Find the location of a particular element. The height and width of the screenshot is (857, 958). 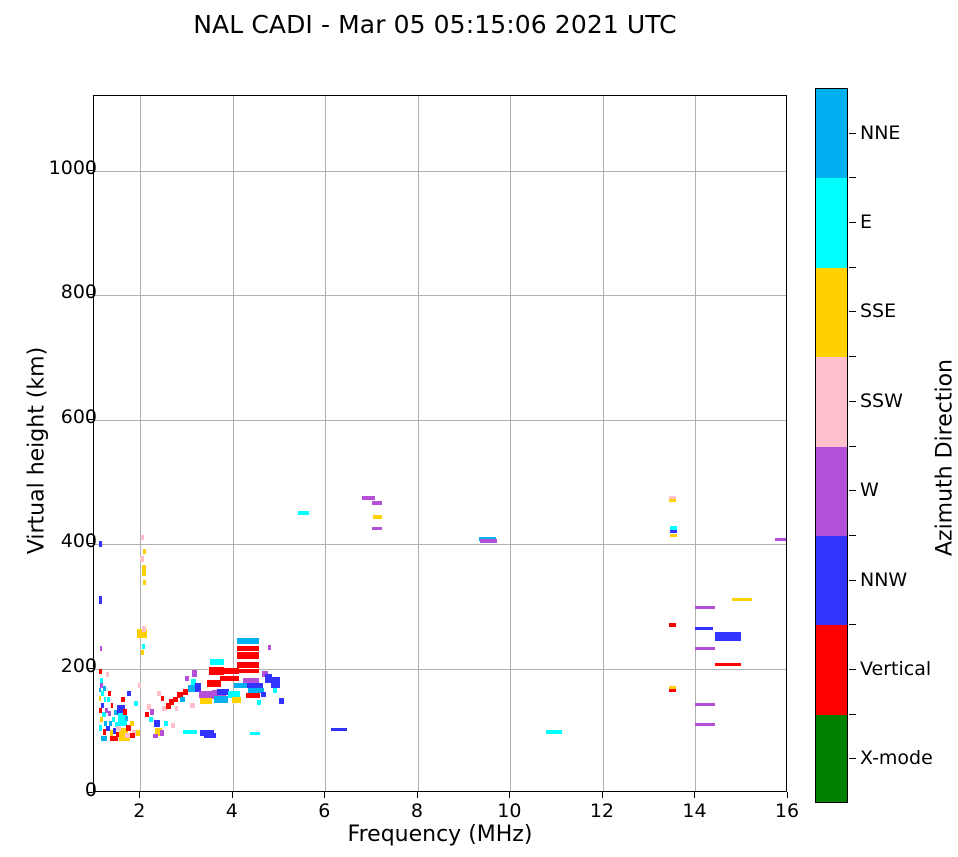

colorbar-segment-vertical is located at coordinates (831, 670).